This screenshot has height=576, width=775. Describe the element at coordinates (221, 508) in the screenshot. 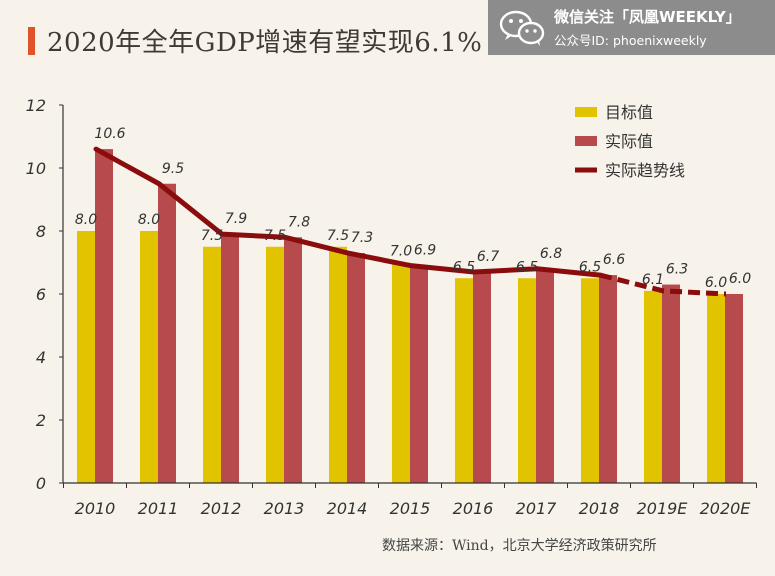

I see `x-tick-label: 2012` at that location.